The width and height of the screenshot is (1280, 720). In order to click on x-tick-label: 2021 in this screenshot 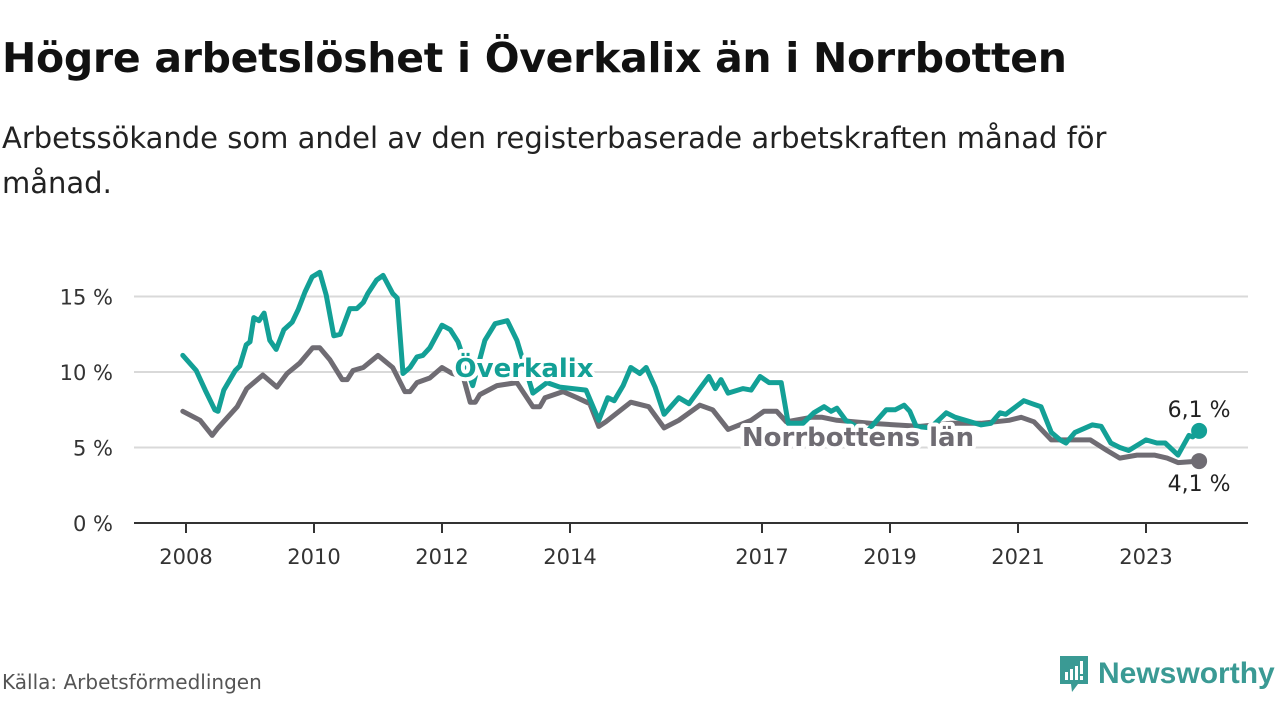, I will do `click(1017, 557)`.